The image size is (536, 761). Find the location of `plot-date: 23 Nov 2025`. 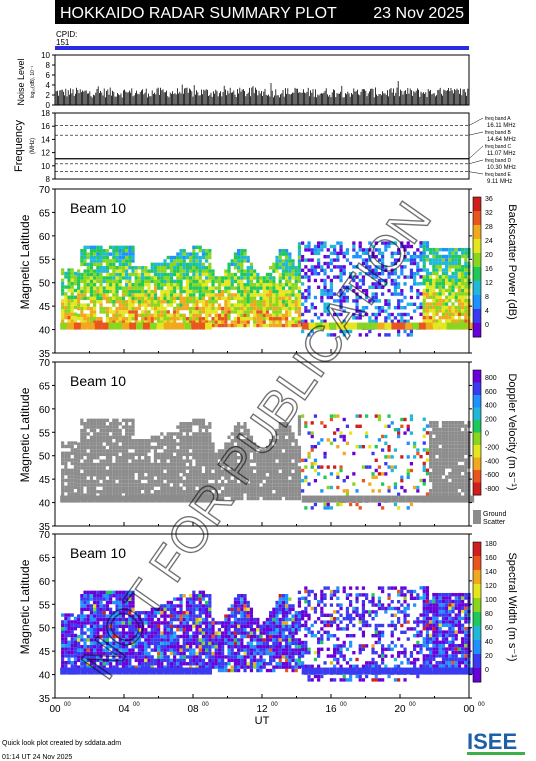

plot-date: 23 Nov 2025 is located at coordinates (418, 13).